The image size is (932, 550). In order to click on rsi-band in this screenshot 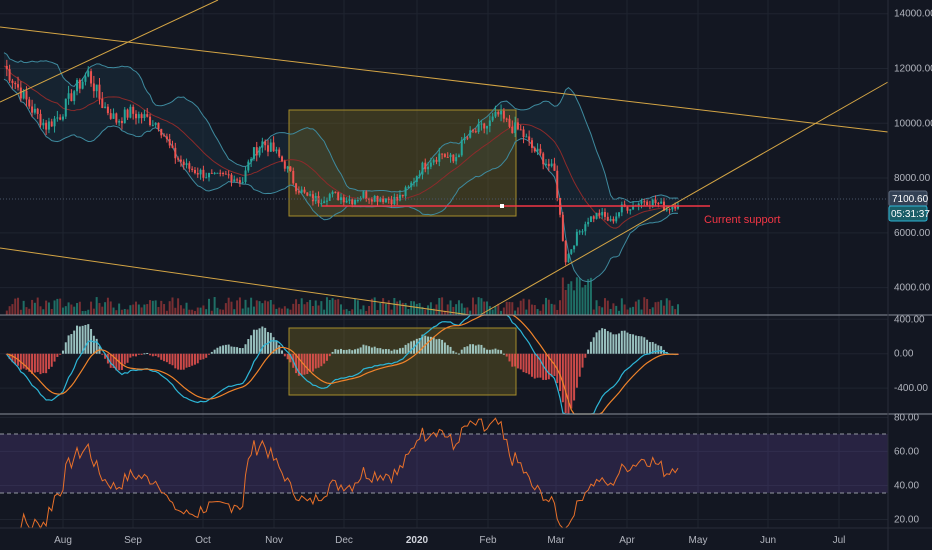, I will do `click(444, 463)`.